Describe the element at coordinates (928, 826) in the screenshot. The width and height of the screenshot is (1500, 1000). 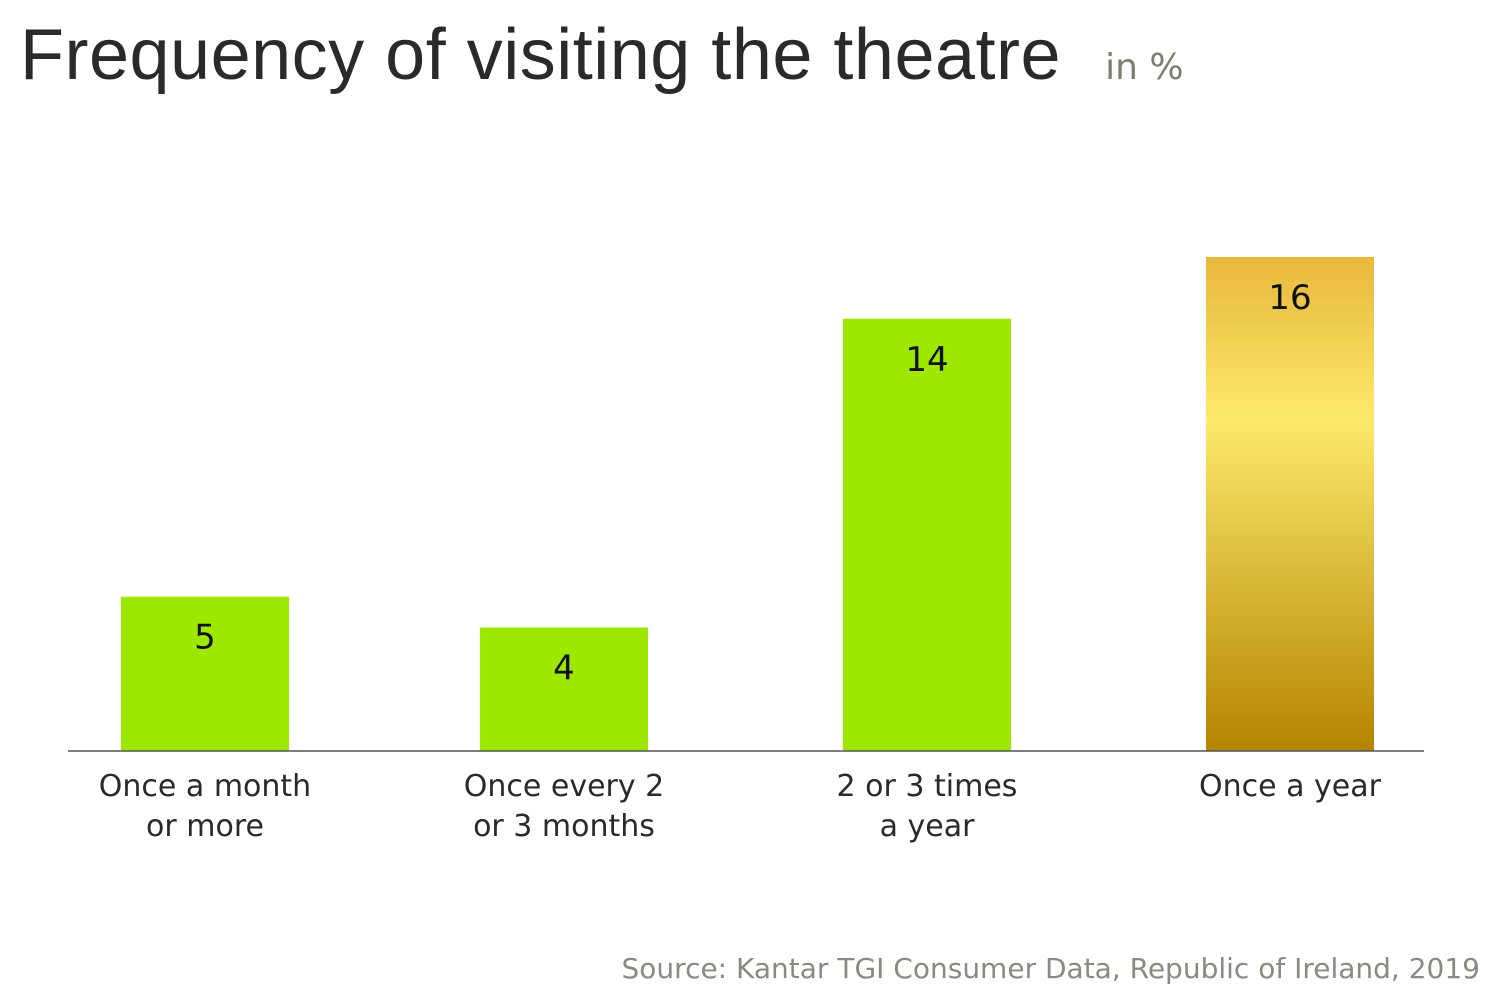
I see `category-label: a year` at that location.